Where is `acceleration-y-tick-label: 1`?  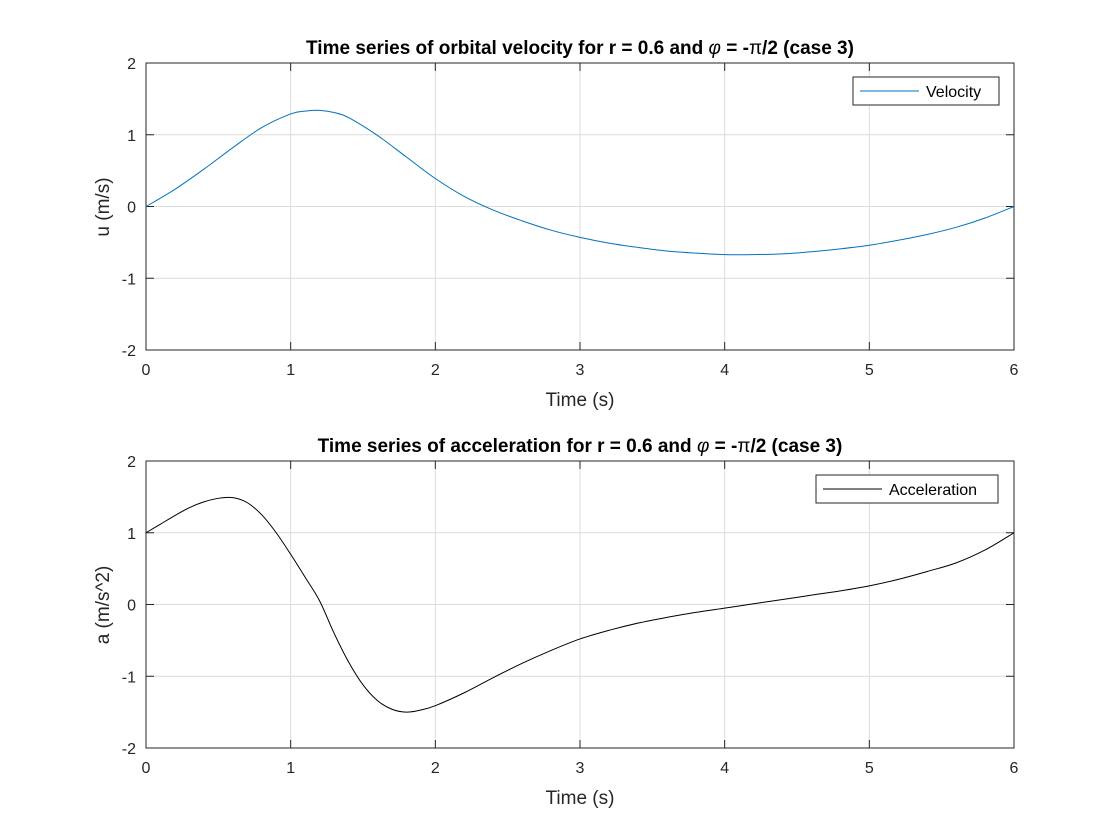
acceleration-y-tick-label: 1 is located at coordinates (131, 534).